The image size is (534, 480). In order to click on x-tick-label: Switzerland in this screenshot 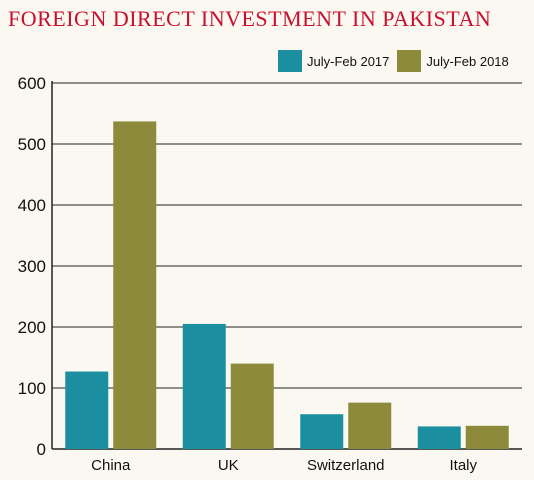, I will do `click(346, 465)`.